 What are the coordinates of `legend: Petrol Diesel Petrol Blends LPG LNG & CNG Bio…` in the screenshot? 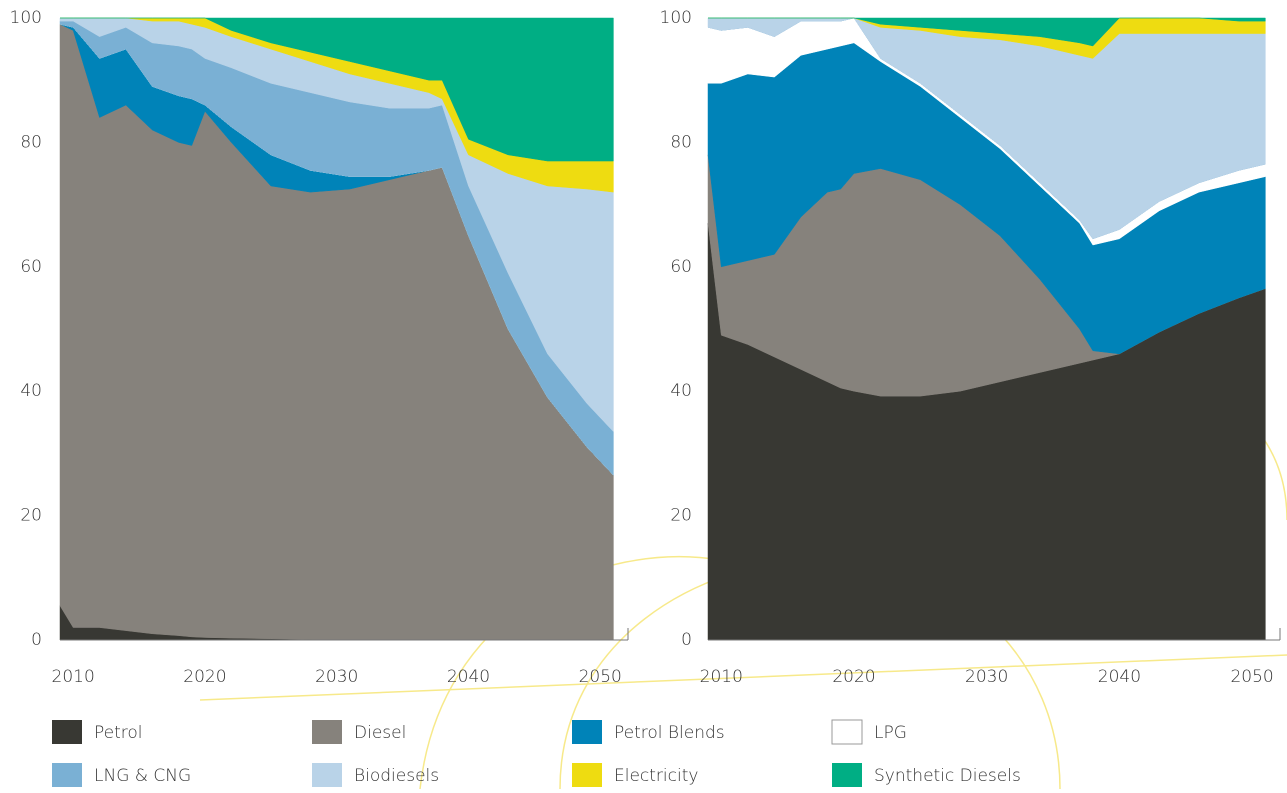 It's located at (536, 753).